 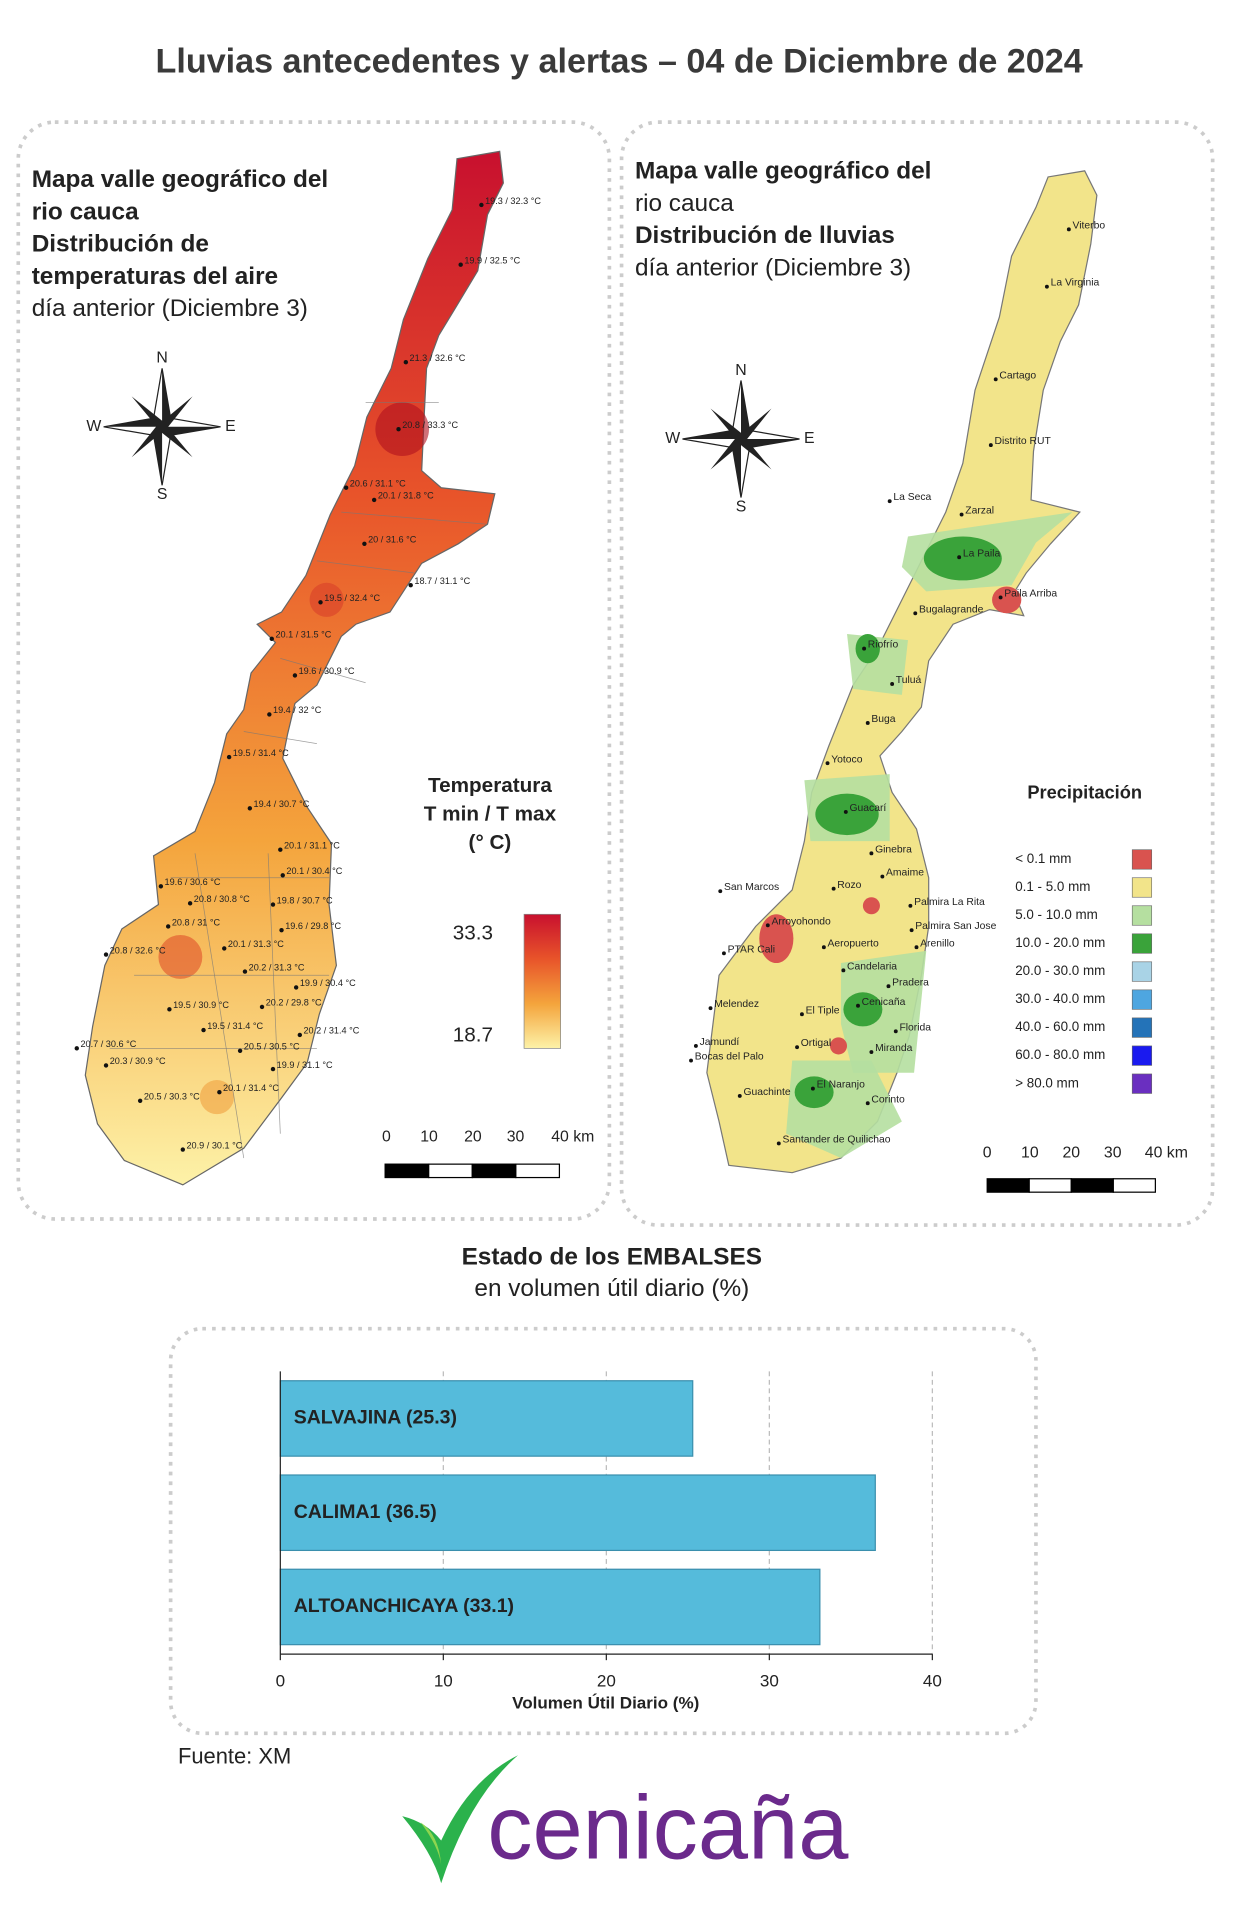 I want to click on station-label: Guacarí, so click(x=867, y=808).